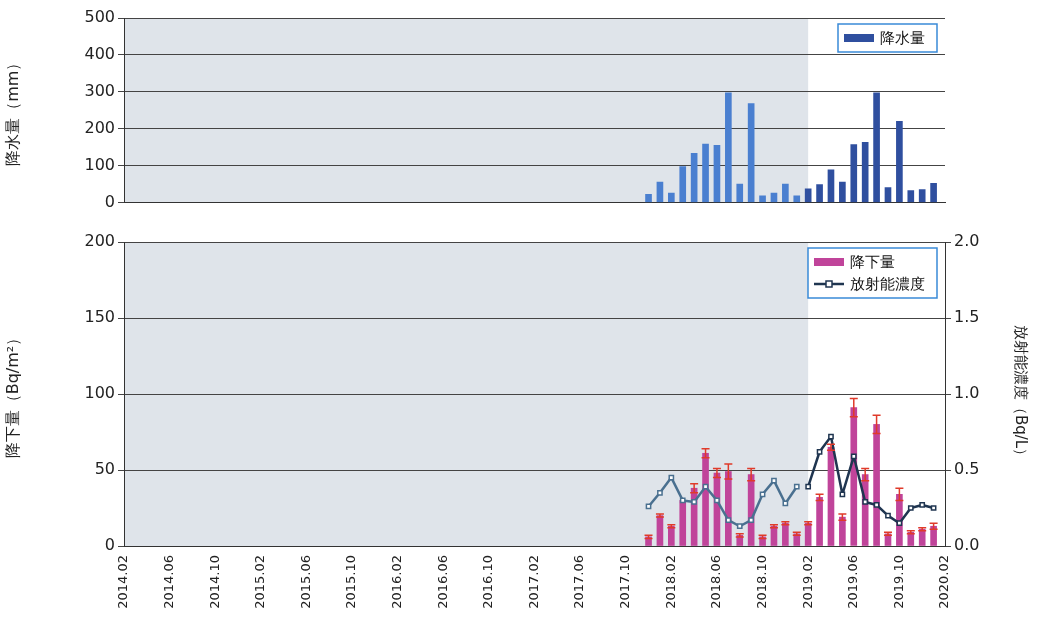 The image size is (1043, 618). What do you see at coordinates (807, 582) in the screenshot?
I see `x-tick-label: 2019.02` at bounding box center [807, 582].